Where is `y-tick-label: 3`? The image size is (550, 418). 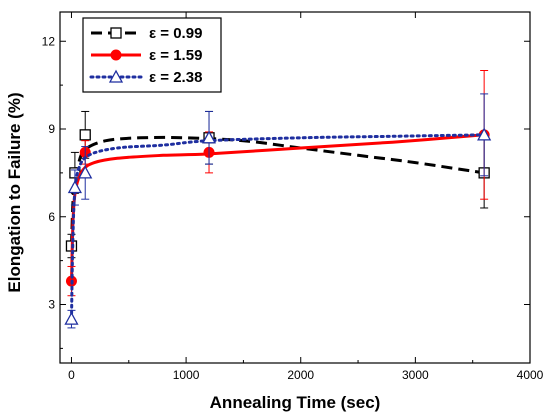 y-tick-label: 3 is located at coordinates (51, 305).